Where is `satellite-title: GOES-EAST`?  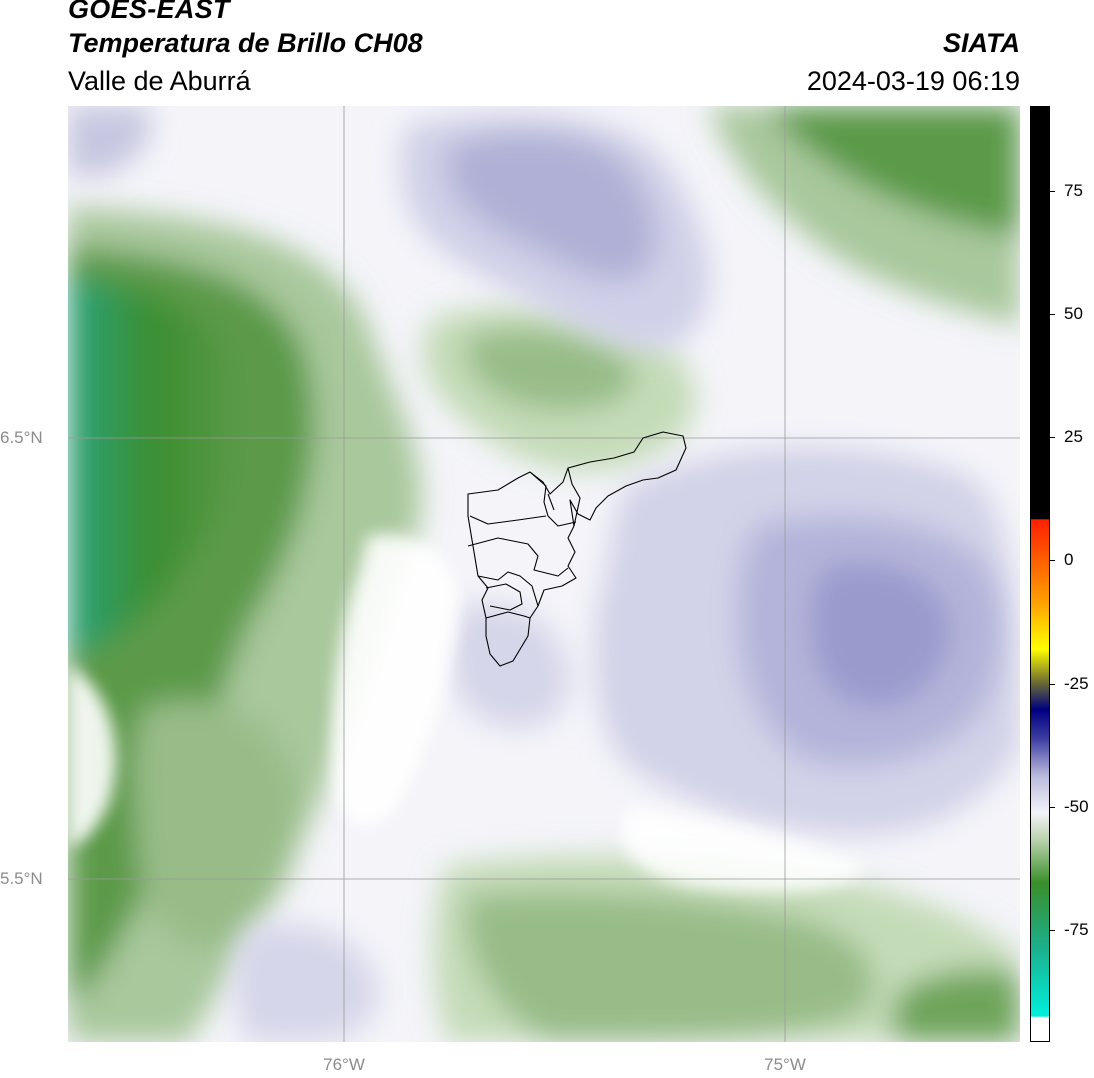 satellite-title: GOES-EAST is located at coordinates (149, 12).